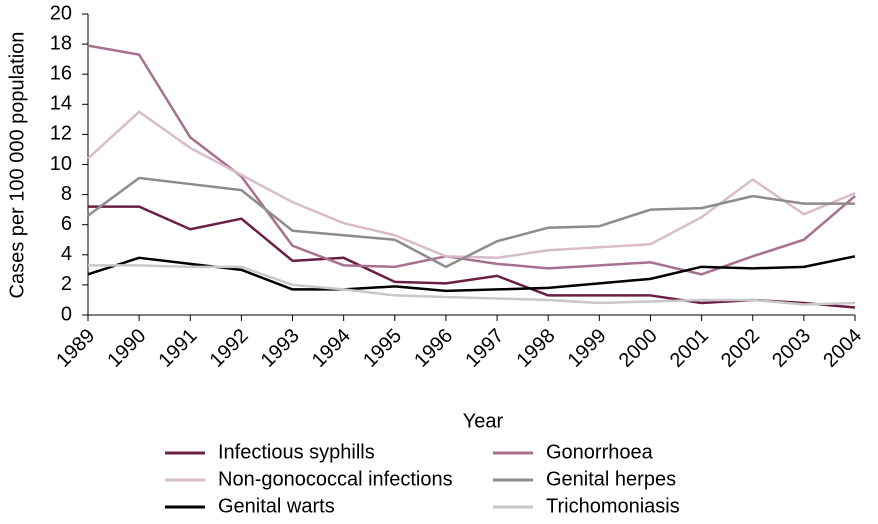 This screenshot has height=524, width=878. Describe the element at coordinates (382, 348) in the screenshot. I see `x-tick-label: 1995` at that location.